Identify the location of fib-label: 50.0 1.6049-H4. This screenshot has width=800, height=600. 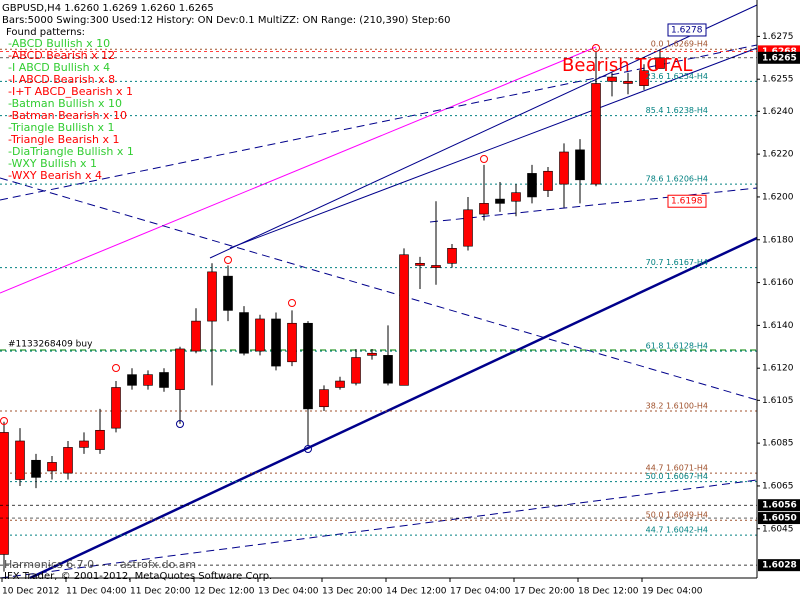
(677, 515).